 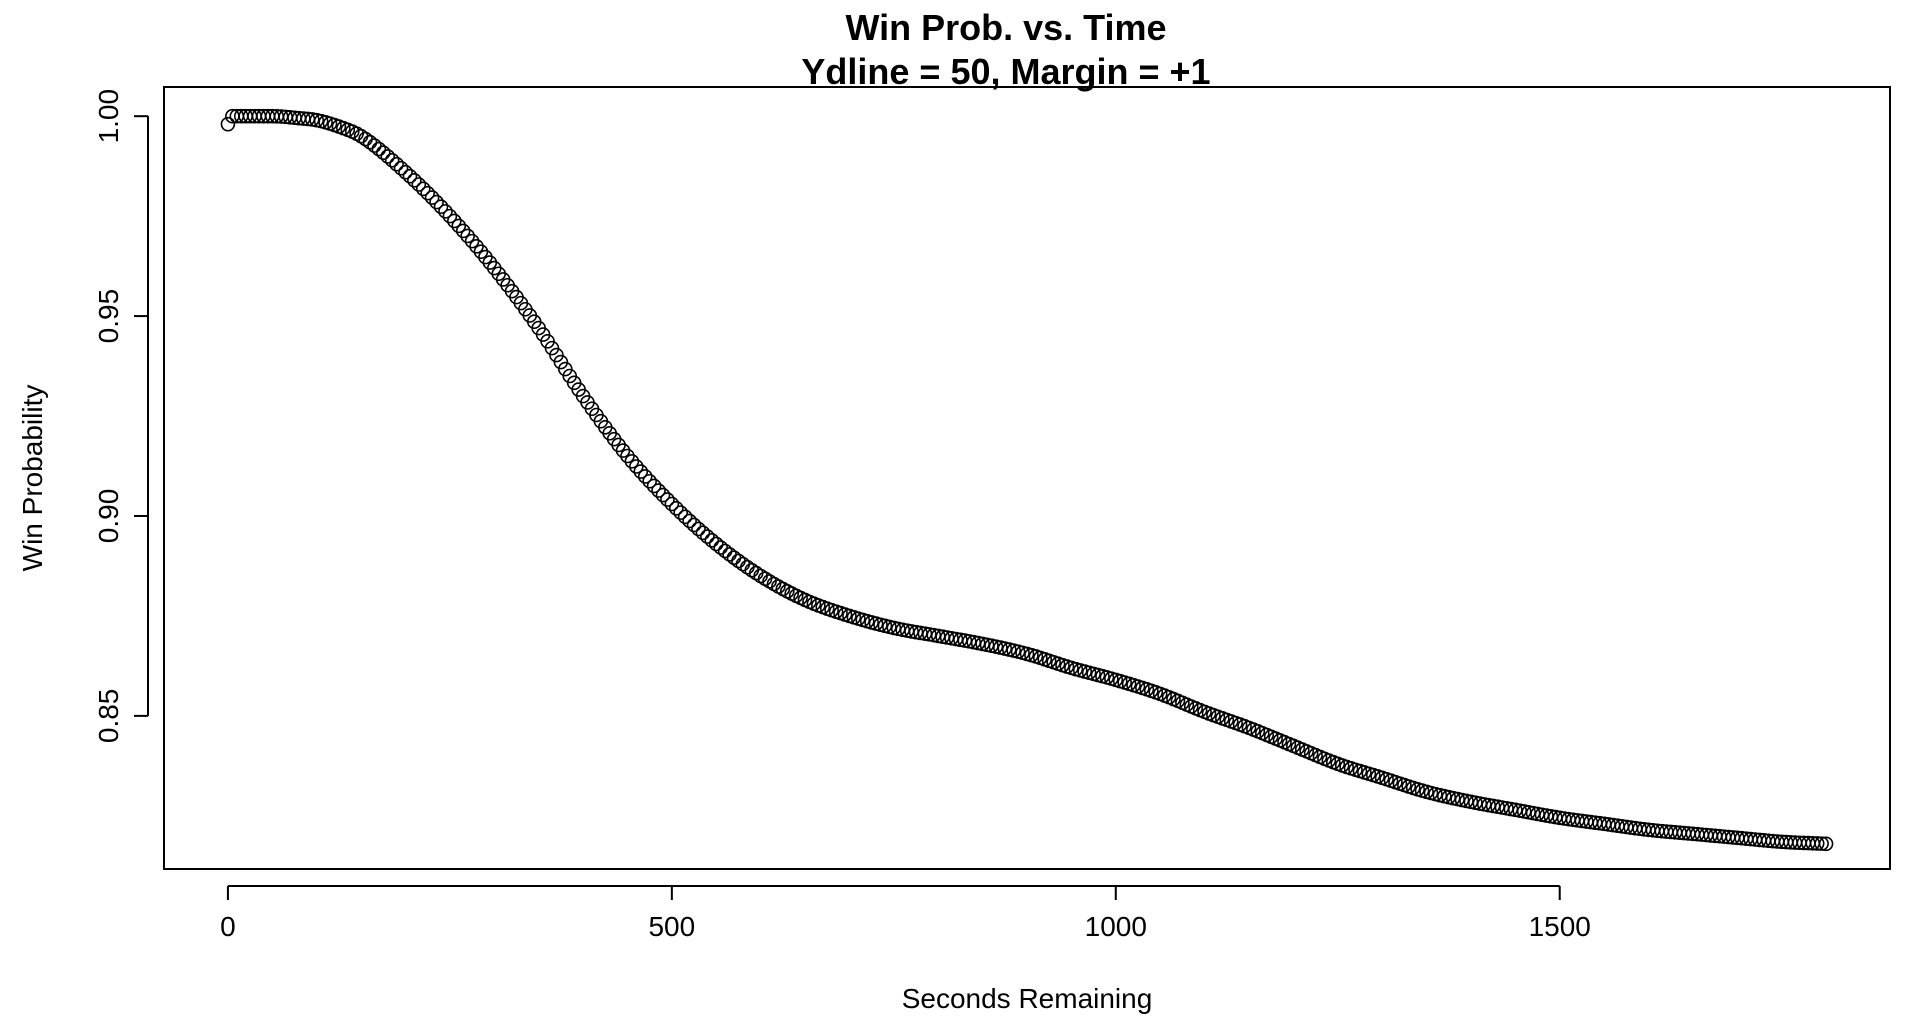 What do you see at coordinates (1005, 27) in the screenshot?
I see `chart-title: Win Prob. vs. Time` at bounding box center [1005, 27].